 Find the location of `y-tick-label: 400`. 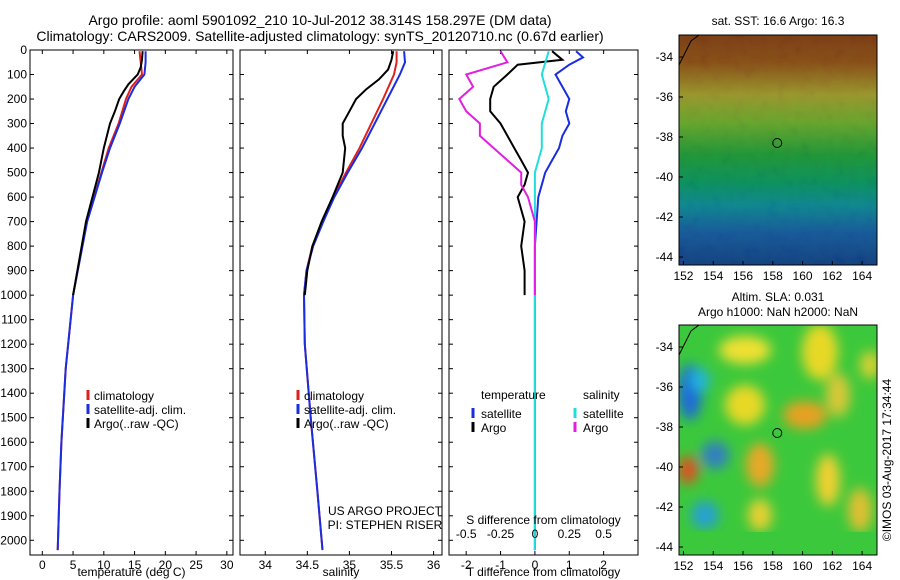

y-tick-label: 400 is located at coordinates (17, 148).